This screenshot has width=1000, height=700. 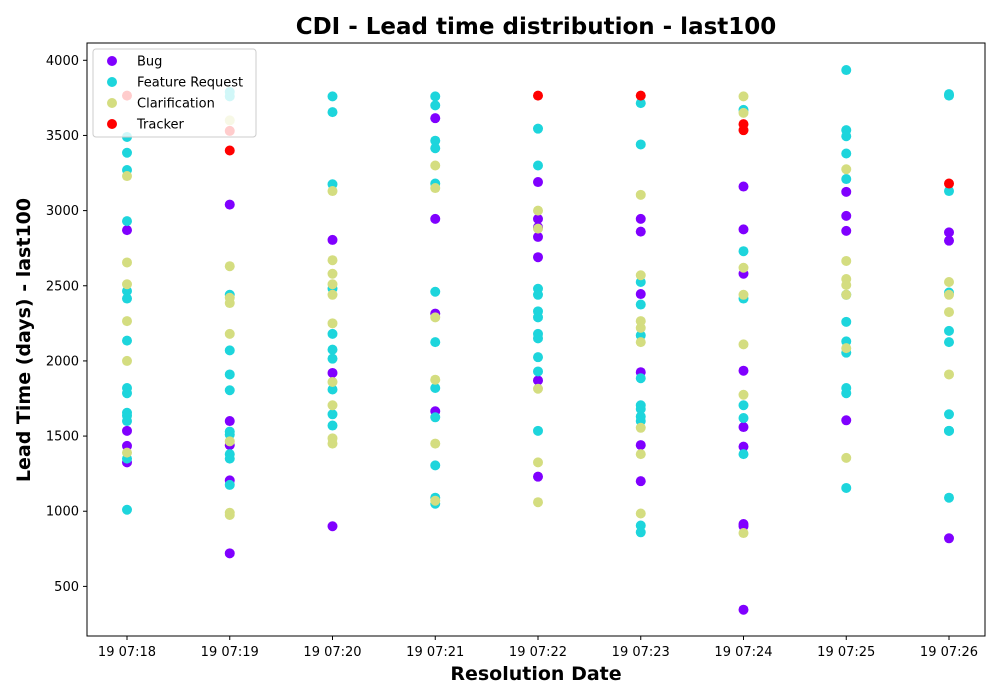 I want to click on x-tick-label: 19 07:22, so click(x=538, y=652).